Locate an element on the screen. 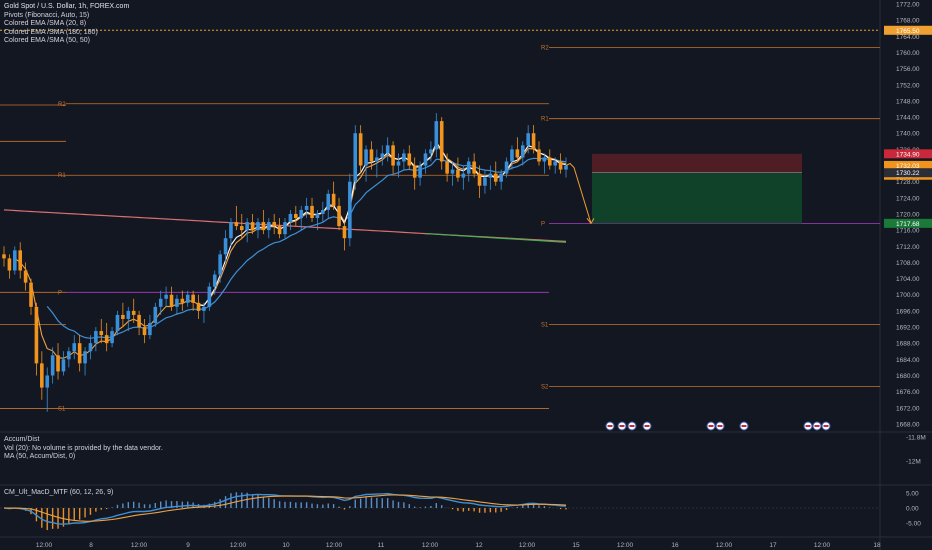 The image size is (932, 550). indicator-label: Pivots (Fibonacci, Auto, 15) is located at coordinates (47, 15).